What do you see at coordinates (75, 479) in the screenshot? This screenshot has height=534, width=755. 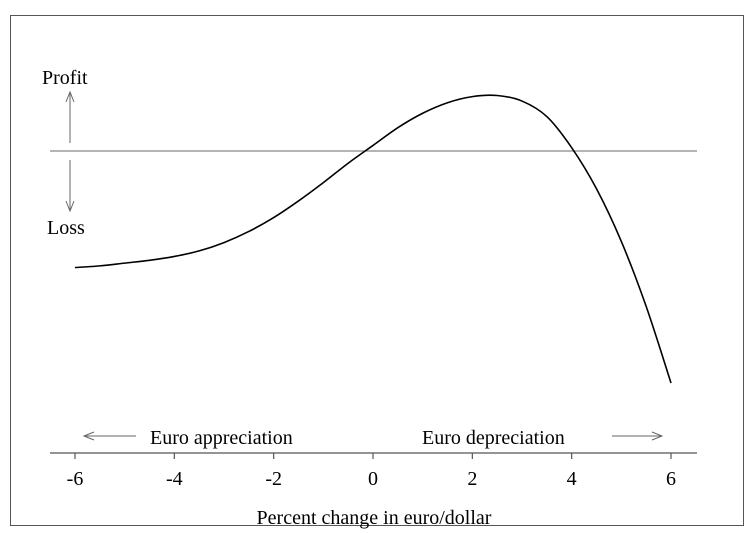 I see `x-tick-label: -6` at bounding box center [75, 479].